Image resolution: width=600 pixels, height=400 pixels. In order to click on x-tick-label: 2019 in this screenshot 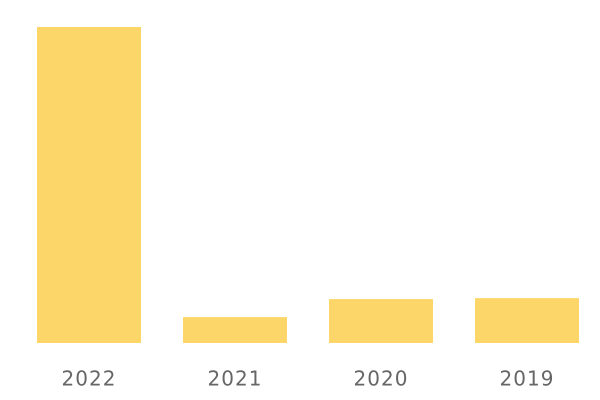, I will do `click(527, 379)`.